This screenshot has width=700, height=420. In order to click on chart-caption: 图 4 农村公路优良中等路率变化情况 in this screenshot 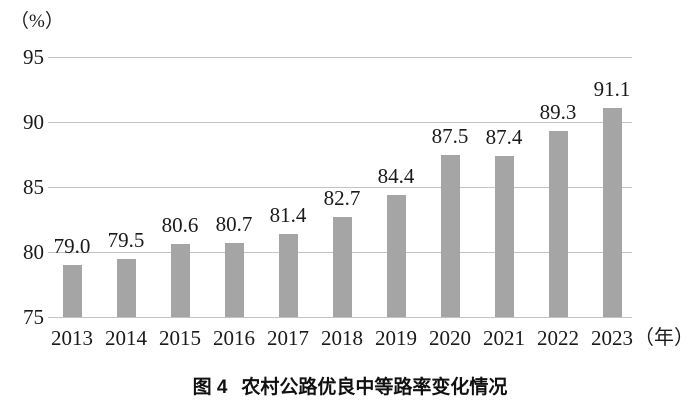, I will do `click(350, 385)`.